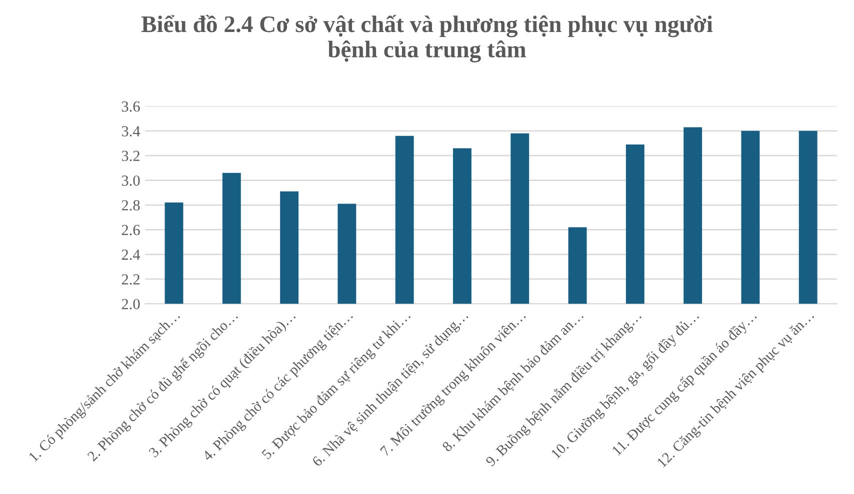 The image size is (854, 494). What do you see at coordinates (131, 131) in the screenshot?
I see `y-tick-label: 3.4` at bounding box center [131, 131].